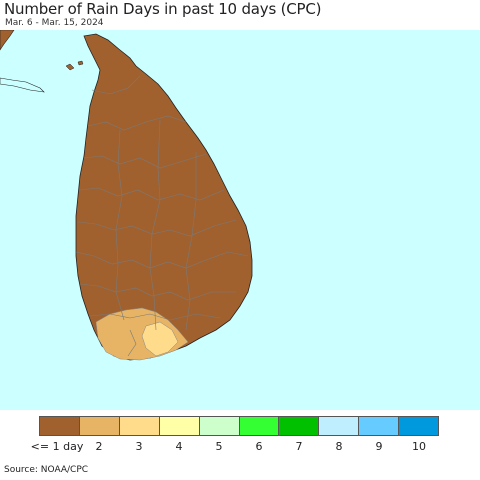 The height and width of the screenshot is (480, 480). What do you see at coordinates (160, 339) in the screenshot?
I see `rain-zone-3-days` at bounding box center [160, 339].